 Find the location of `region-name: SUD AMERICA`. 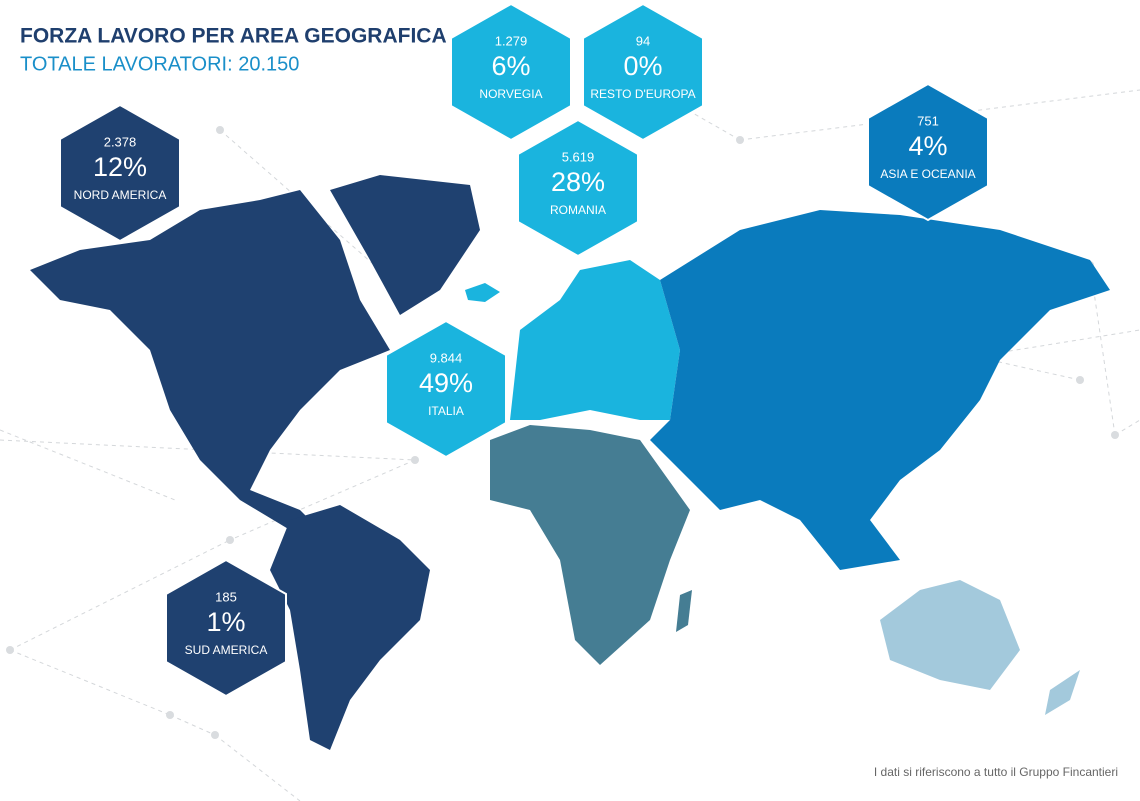

region-name: SUD AMERICA is located at coordinates (226, 650).